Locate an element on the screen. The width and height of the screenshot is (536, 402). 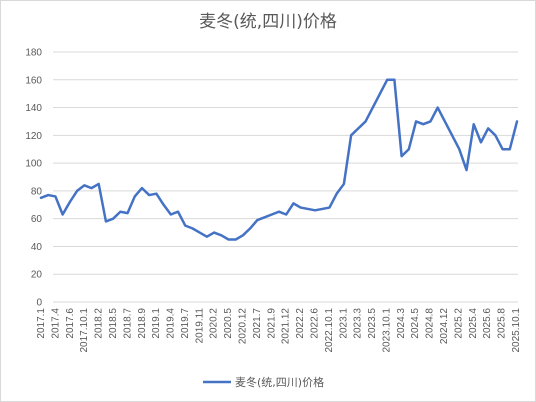
x-tick-label: 2023.5 is located at coordinates (372, 323).